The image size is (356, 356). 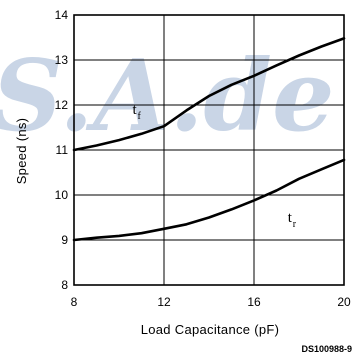 What do you see at coordinates (74, 302) in the screenshot?
I see `x-tick-label-8: 8` at bounding box center [74, 302].